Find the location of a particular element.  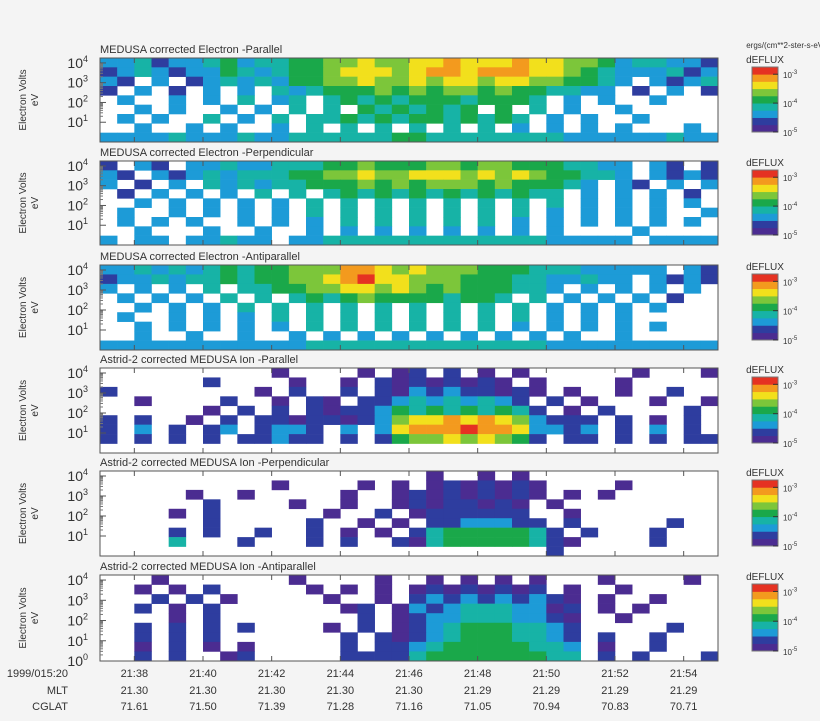

y-tick-label: 10¹ is located at coordinates (77, 329).